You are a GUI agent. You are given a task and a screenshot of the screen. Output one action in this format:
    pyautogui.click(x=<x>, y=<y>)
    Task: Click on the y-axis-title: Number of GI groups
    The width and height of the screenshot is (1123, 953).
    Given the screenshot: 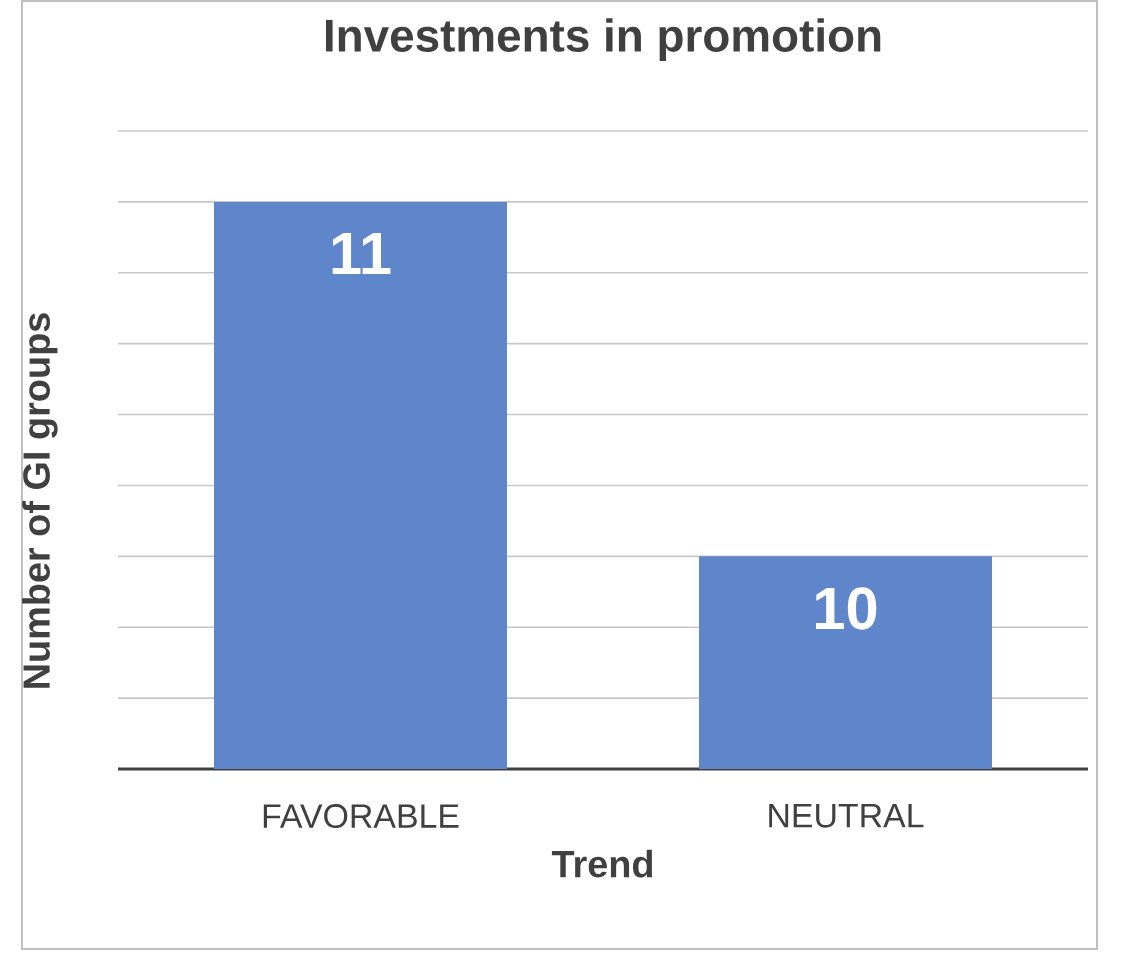 What is the action you would take?
    pyautogui.click(x=40, y=500)
    